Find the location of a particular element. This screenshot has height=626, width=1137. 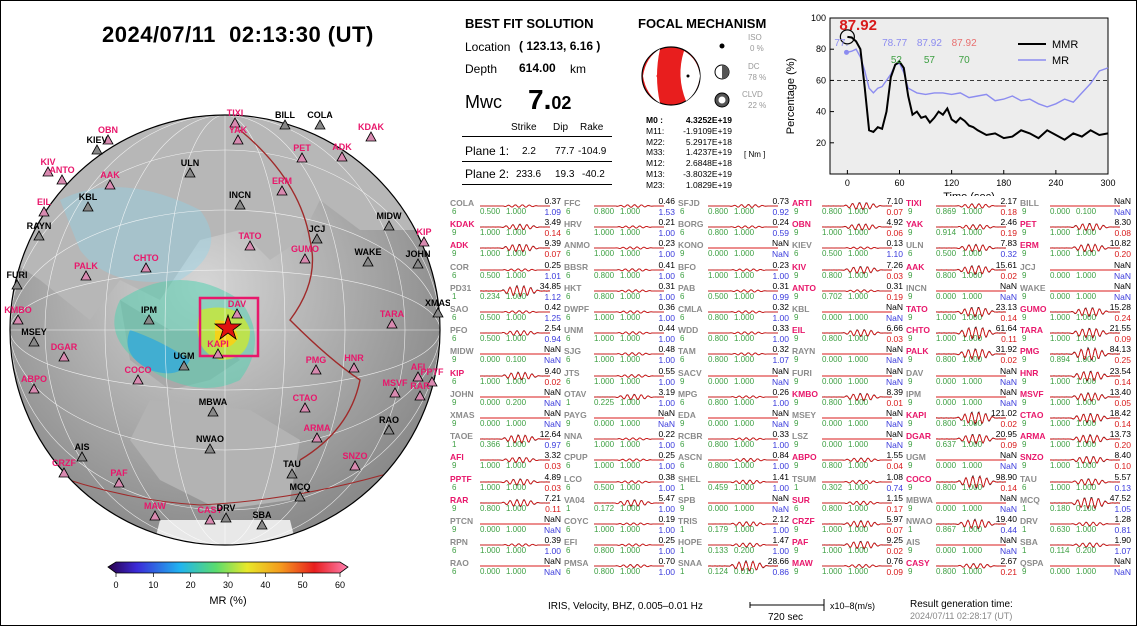

station-wdd: WDD 0.33 6 0.800 1.000 1.00 is located at coordinates (734, 333).